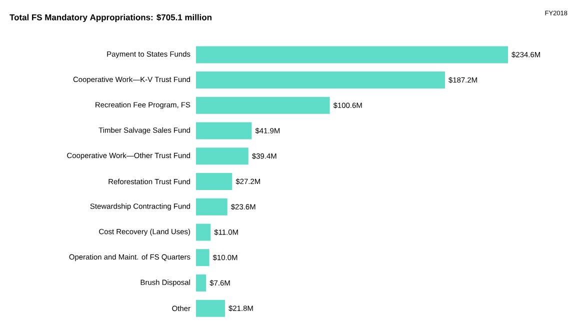  I want to click on text: Total FS Mandatory Appropriations: $705.1 million, so click(111, 18).